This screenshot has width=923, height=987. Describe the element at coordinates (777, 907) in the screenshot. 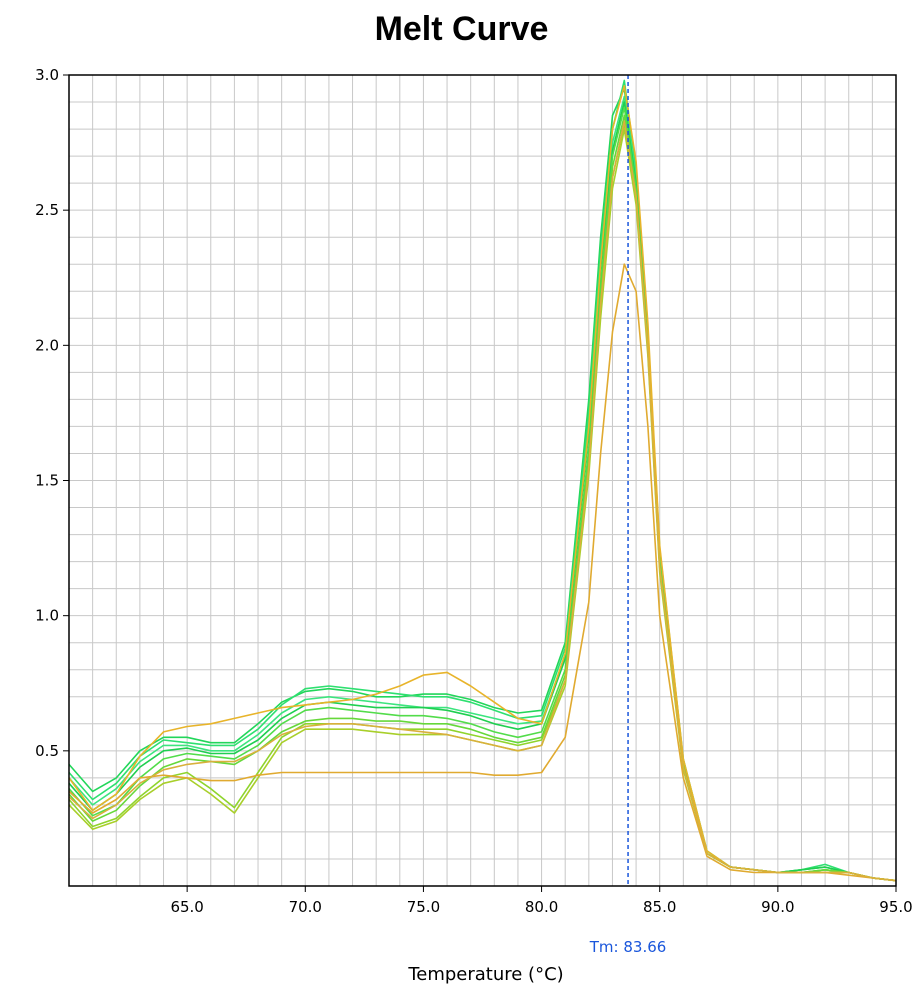

I see `x-tick-label: 90.0` at that location.